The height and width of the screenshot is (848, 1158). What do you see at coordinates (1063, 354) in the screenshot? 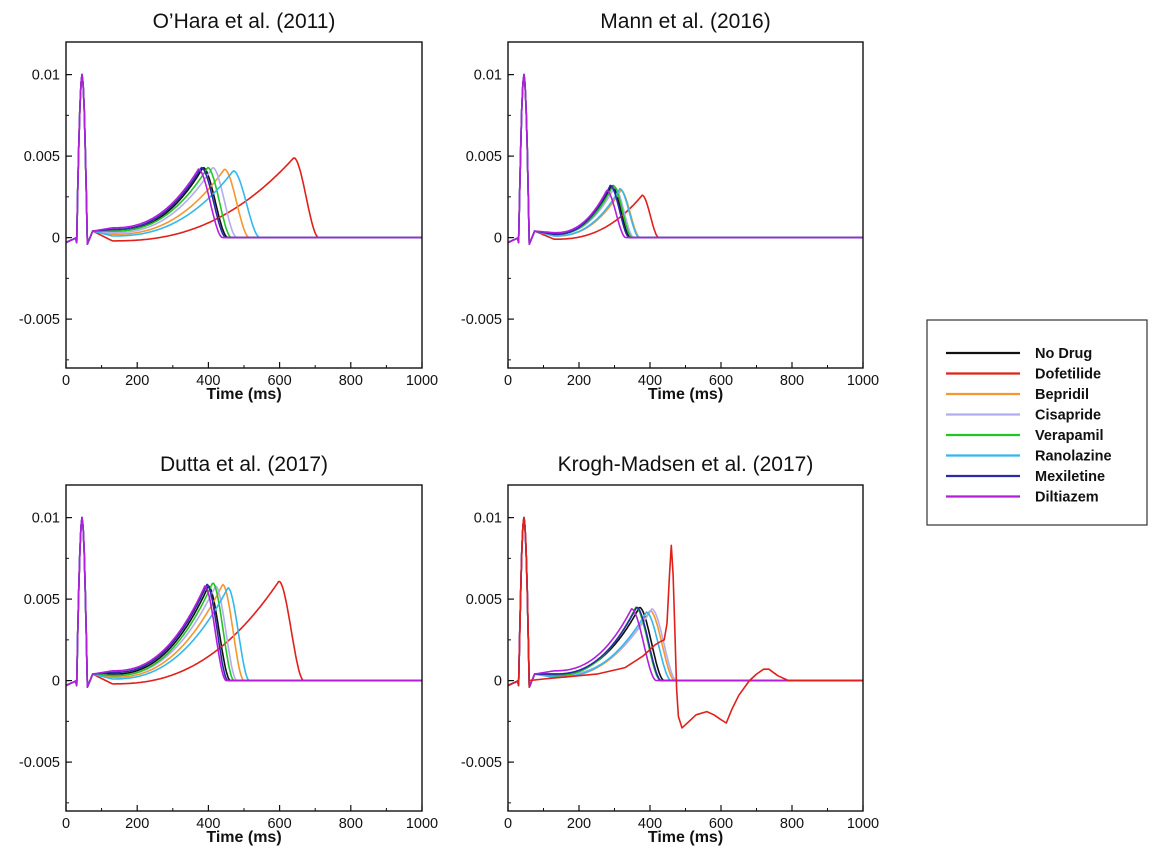
I see `legend-label-no-drug: No Drug` at bounding box center [1063, 354].